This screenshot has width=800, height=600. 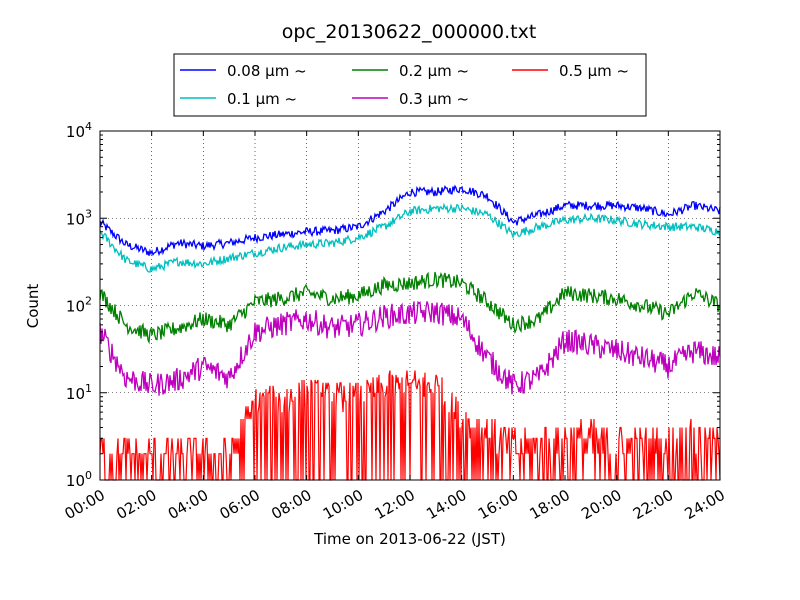 What do you see at coordinates (434, 99) in the screenshot?
I see `legend-label: 0.3 μm ~` at bounding box center [434, 99].